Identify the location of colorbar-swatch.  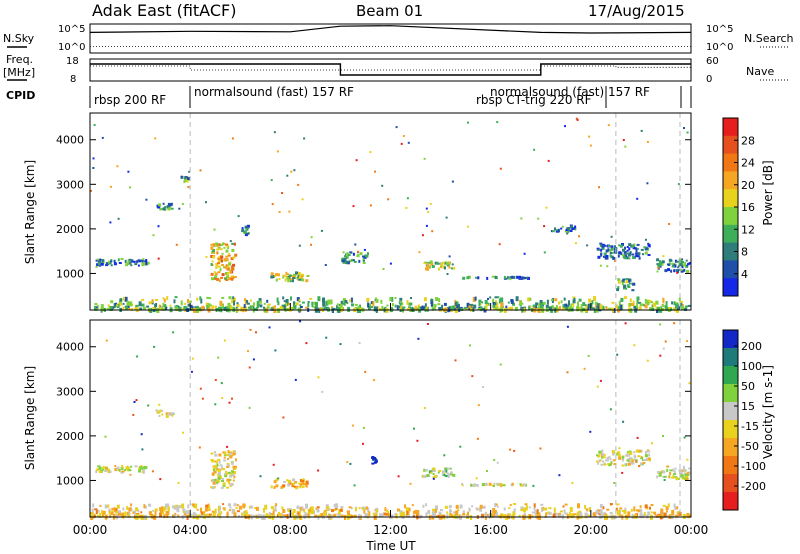
(730, 180).